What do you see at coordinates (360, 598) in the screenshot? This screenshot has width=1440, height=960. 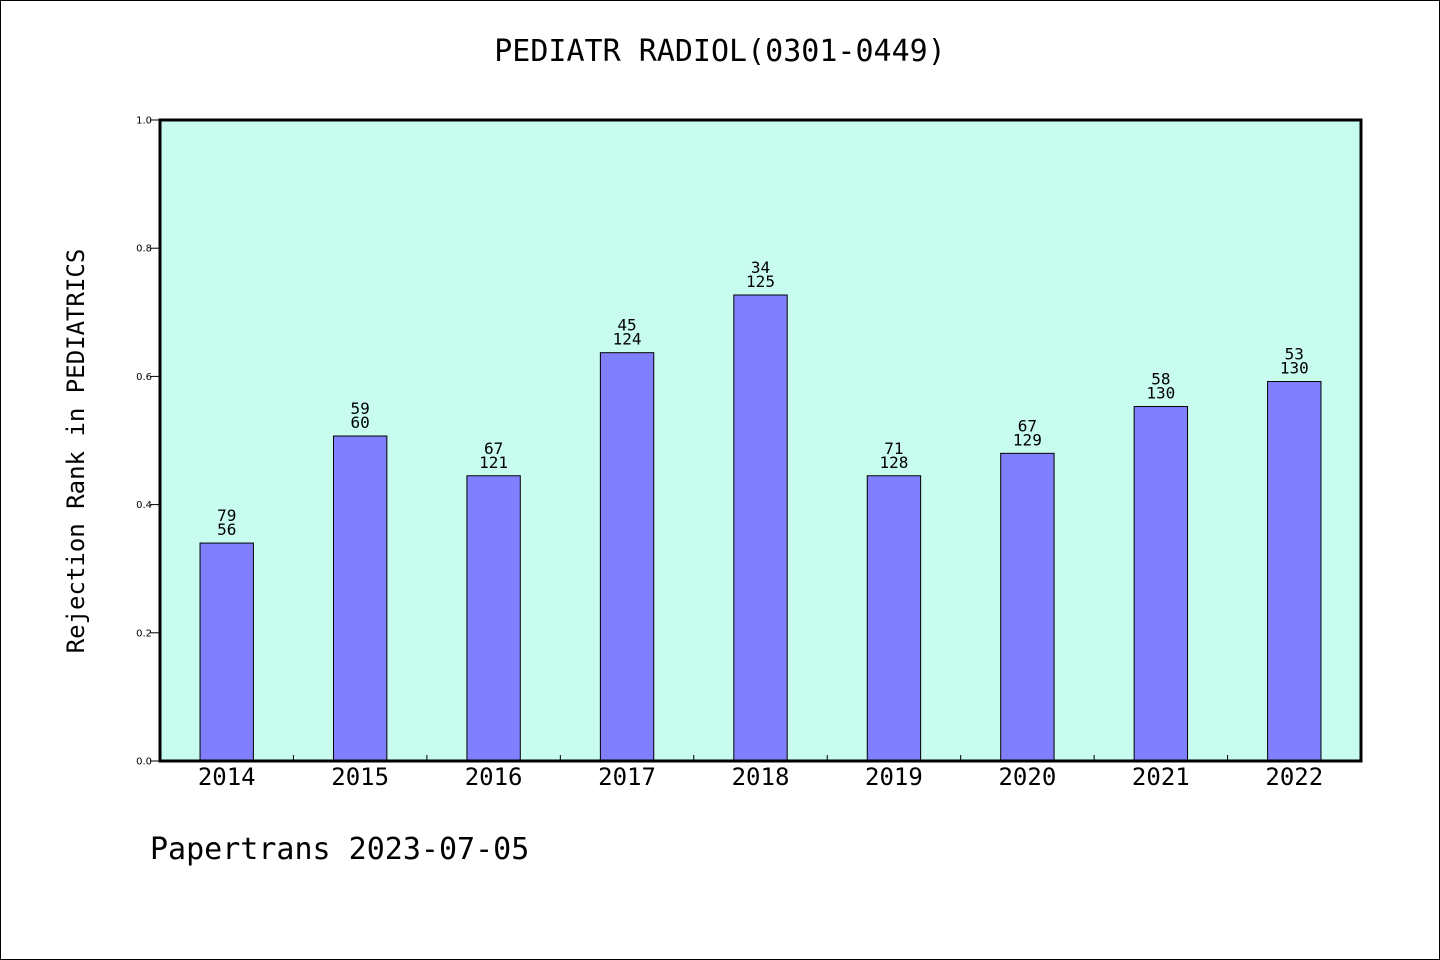 I see `bar-2015` at bounding box center [360, 598].